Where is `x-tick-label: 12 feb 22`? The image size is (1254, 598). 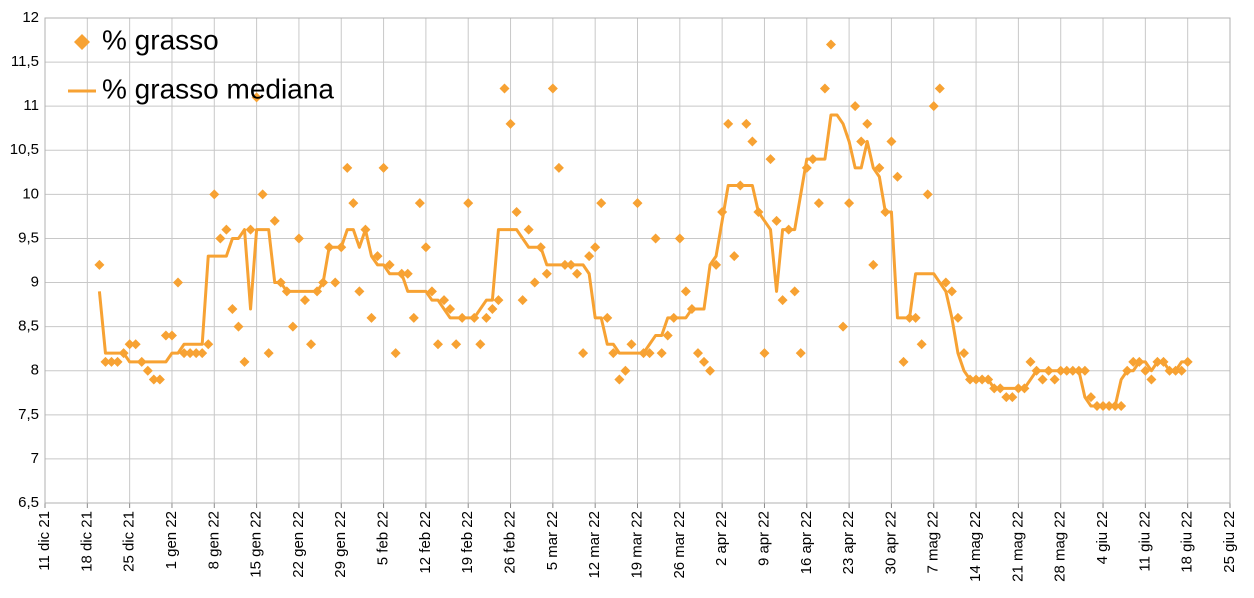 x-tick-label: 12 feb 22 is located at coordinates (425, 542).